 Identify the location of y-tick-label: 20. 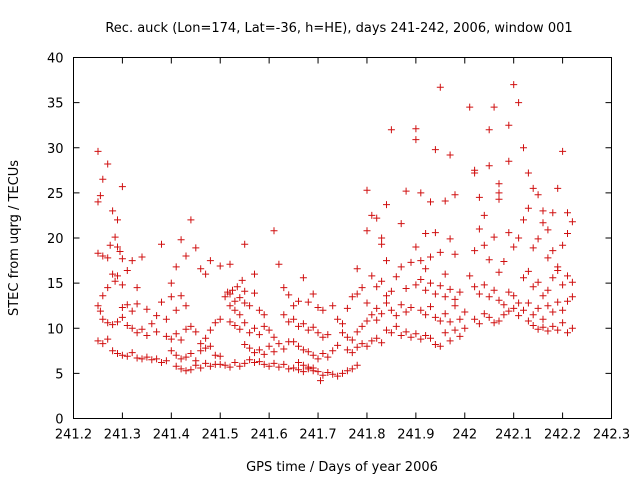
(55, 239).